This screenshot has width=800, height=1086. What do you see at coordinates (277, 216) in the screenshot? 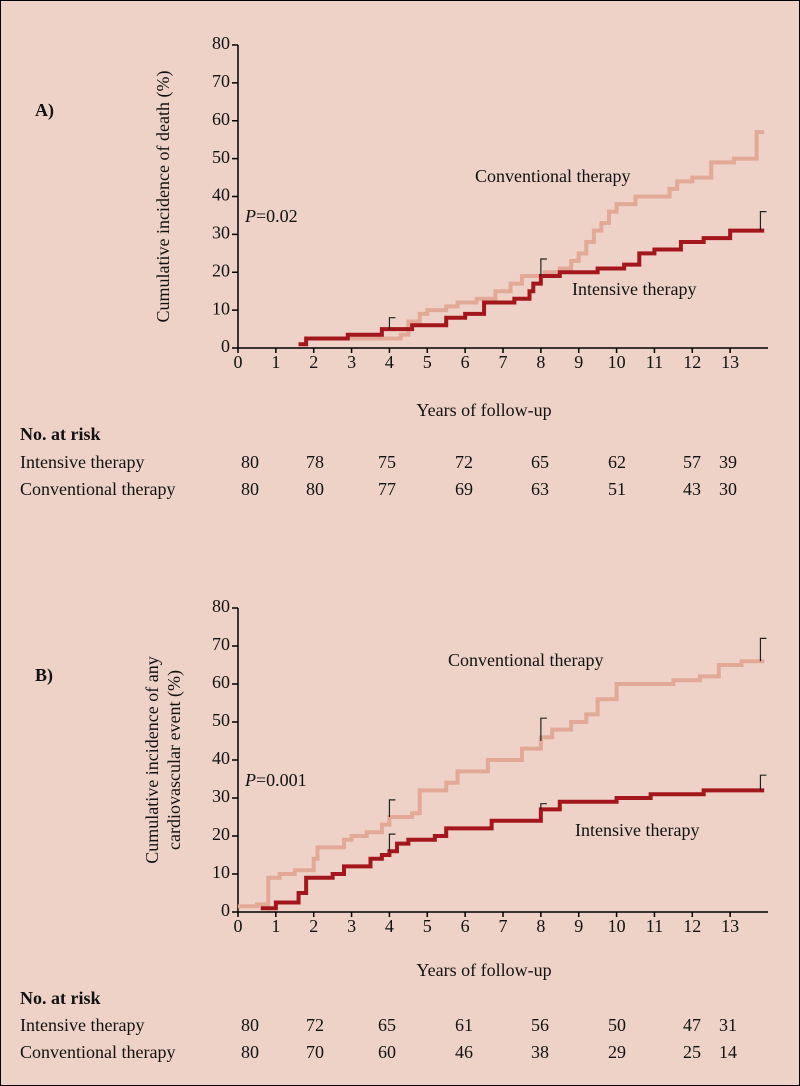
I see `p-number: =0.02` at bounding box center [277, 216].